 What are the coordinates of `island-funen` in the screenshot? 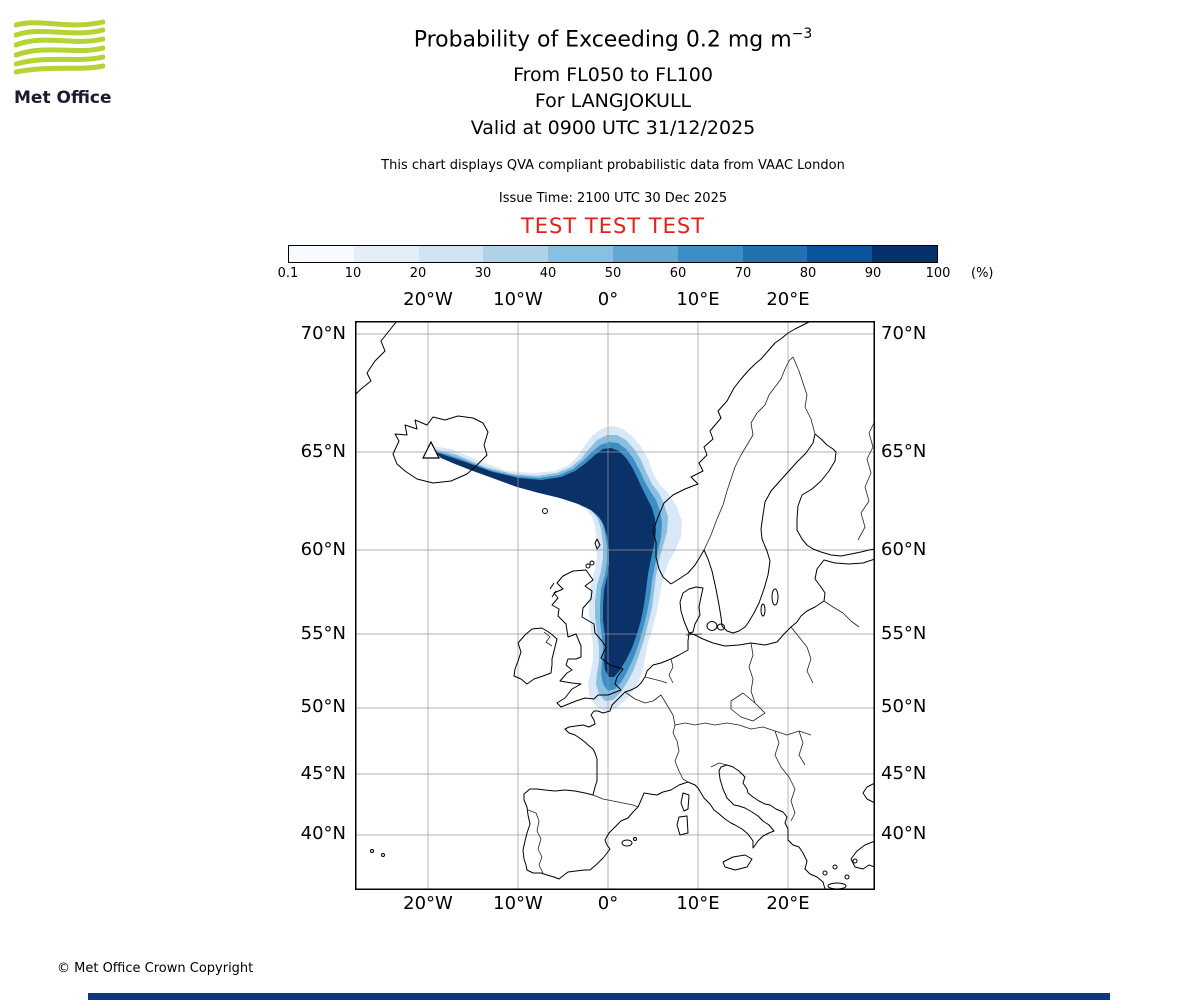 It's located at (721, 627).